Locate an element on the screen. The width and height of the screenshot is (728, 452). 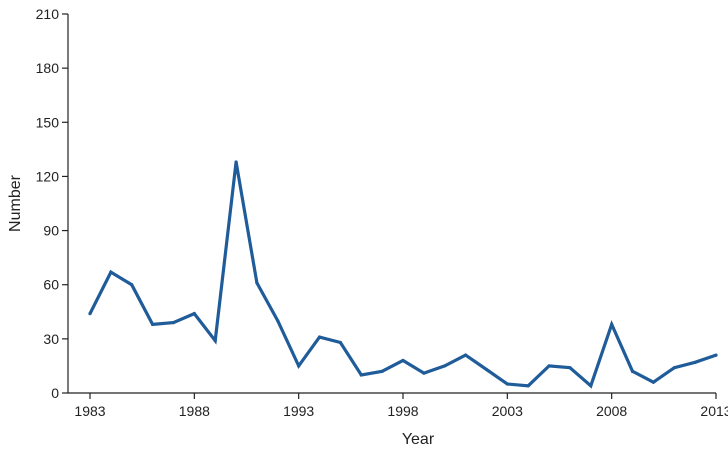
x-tick-label: 2003 is located at coordinates (507, 411).